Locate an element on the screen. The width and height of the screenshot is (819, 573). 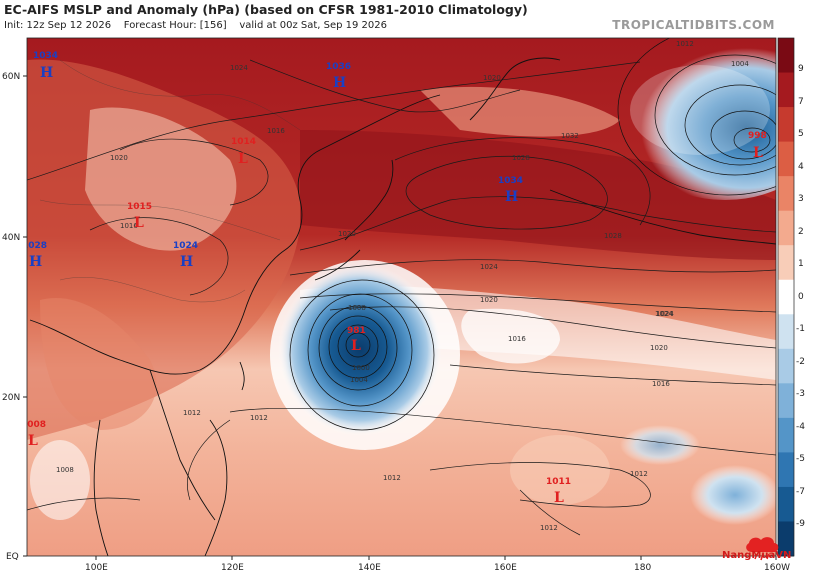
center-value: 1014 is located at coordinates (243, 142).